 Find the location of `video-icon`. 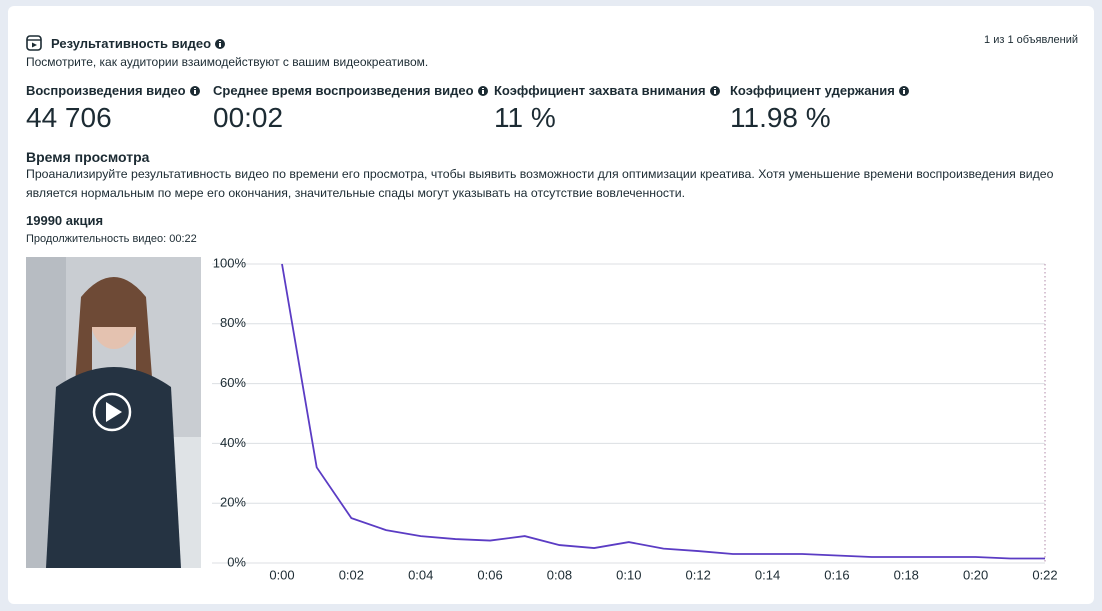

video-icon is located at coordinates (34, 43).